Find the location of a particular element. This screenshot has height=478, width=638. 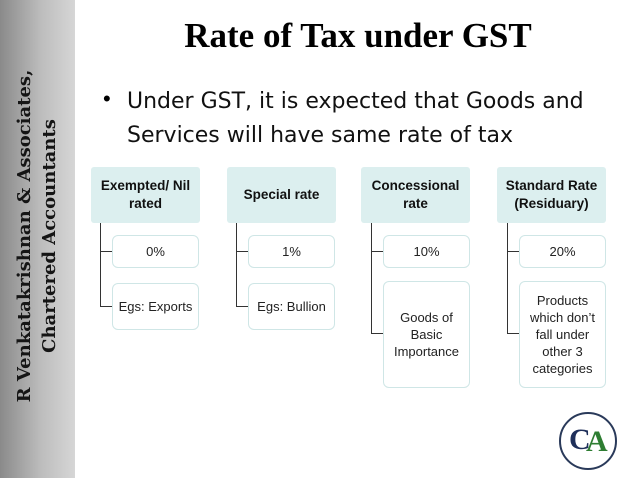

category-heading-concessional: Concessional rate is located at coordinates (415, 195).